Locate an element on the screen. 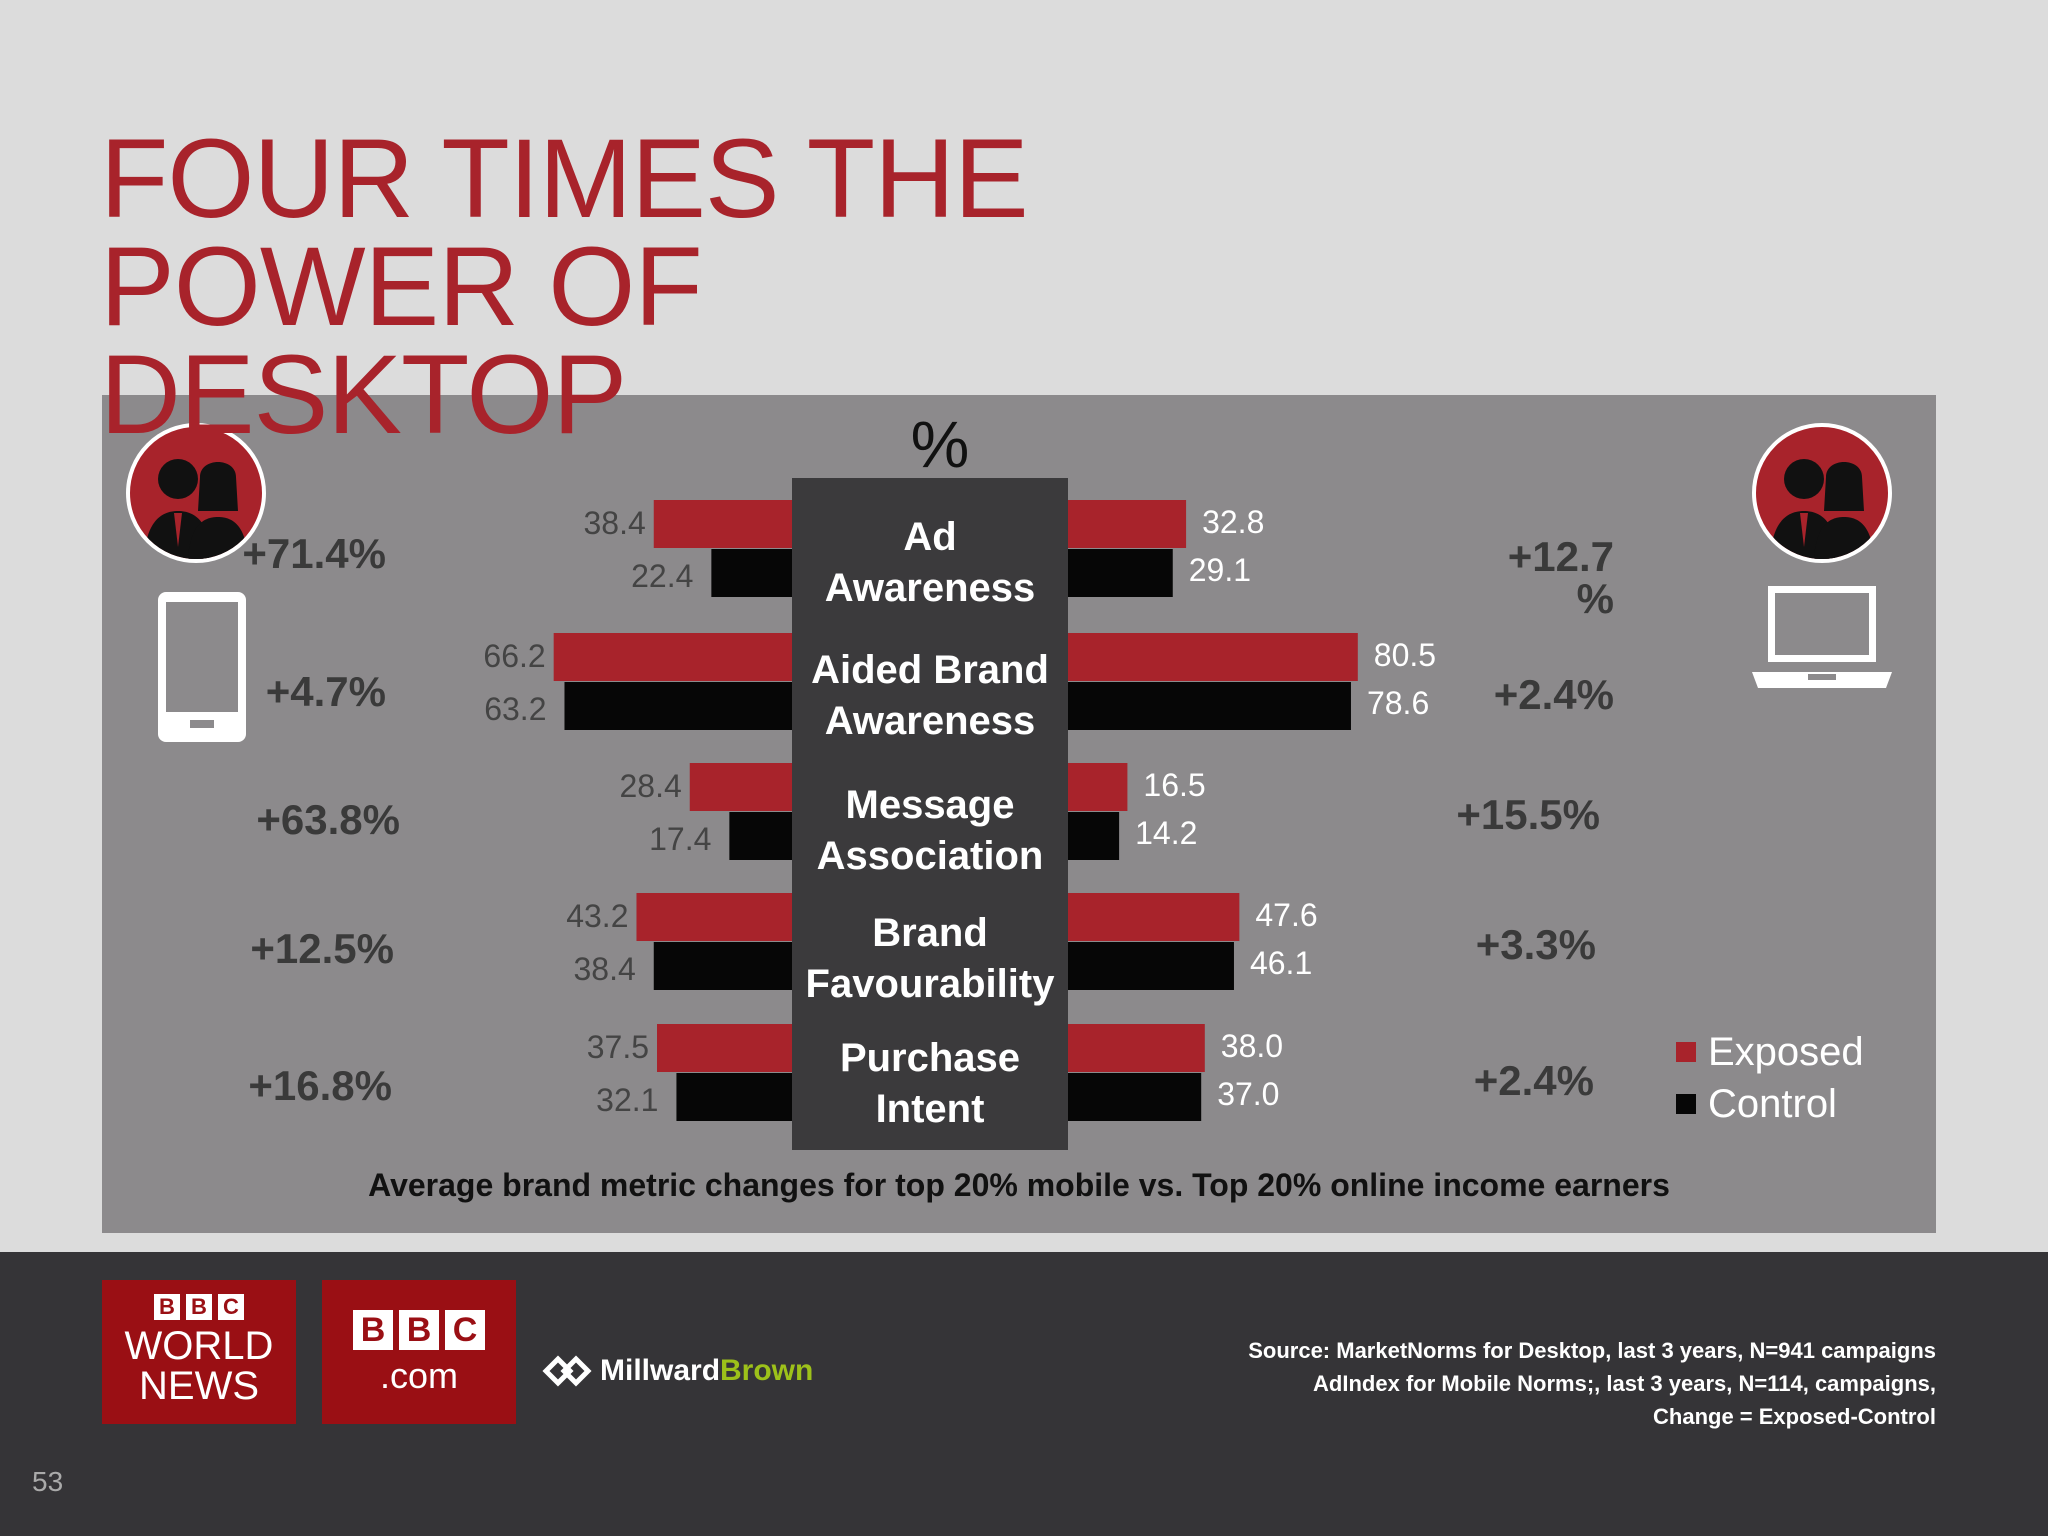  mobile-change-value: +12.5% is located at coordinates (322, 948).